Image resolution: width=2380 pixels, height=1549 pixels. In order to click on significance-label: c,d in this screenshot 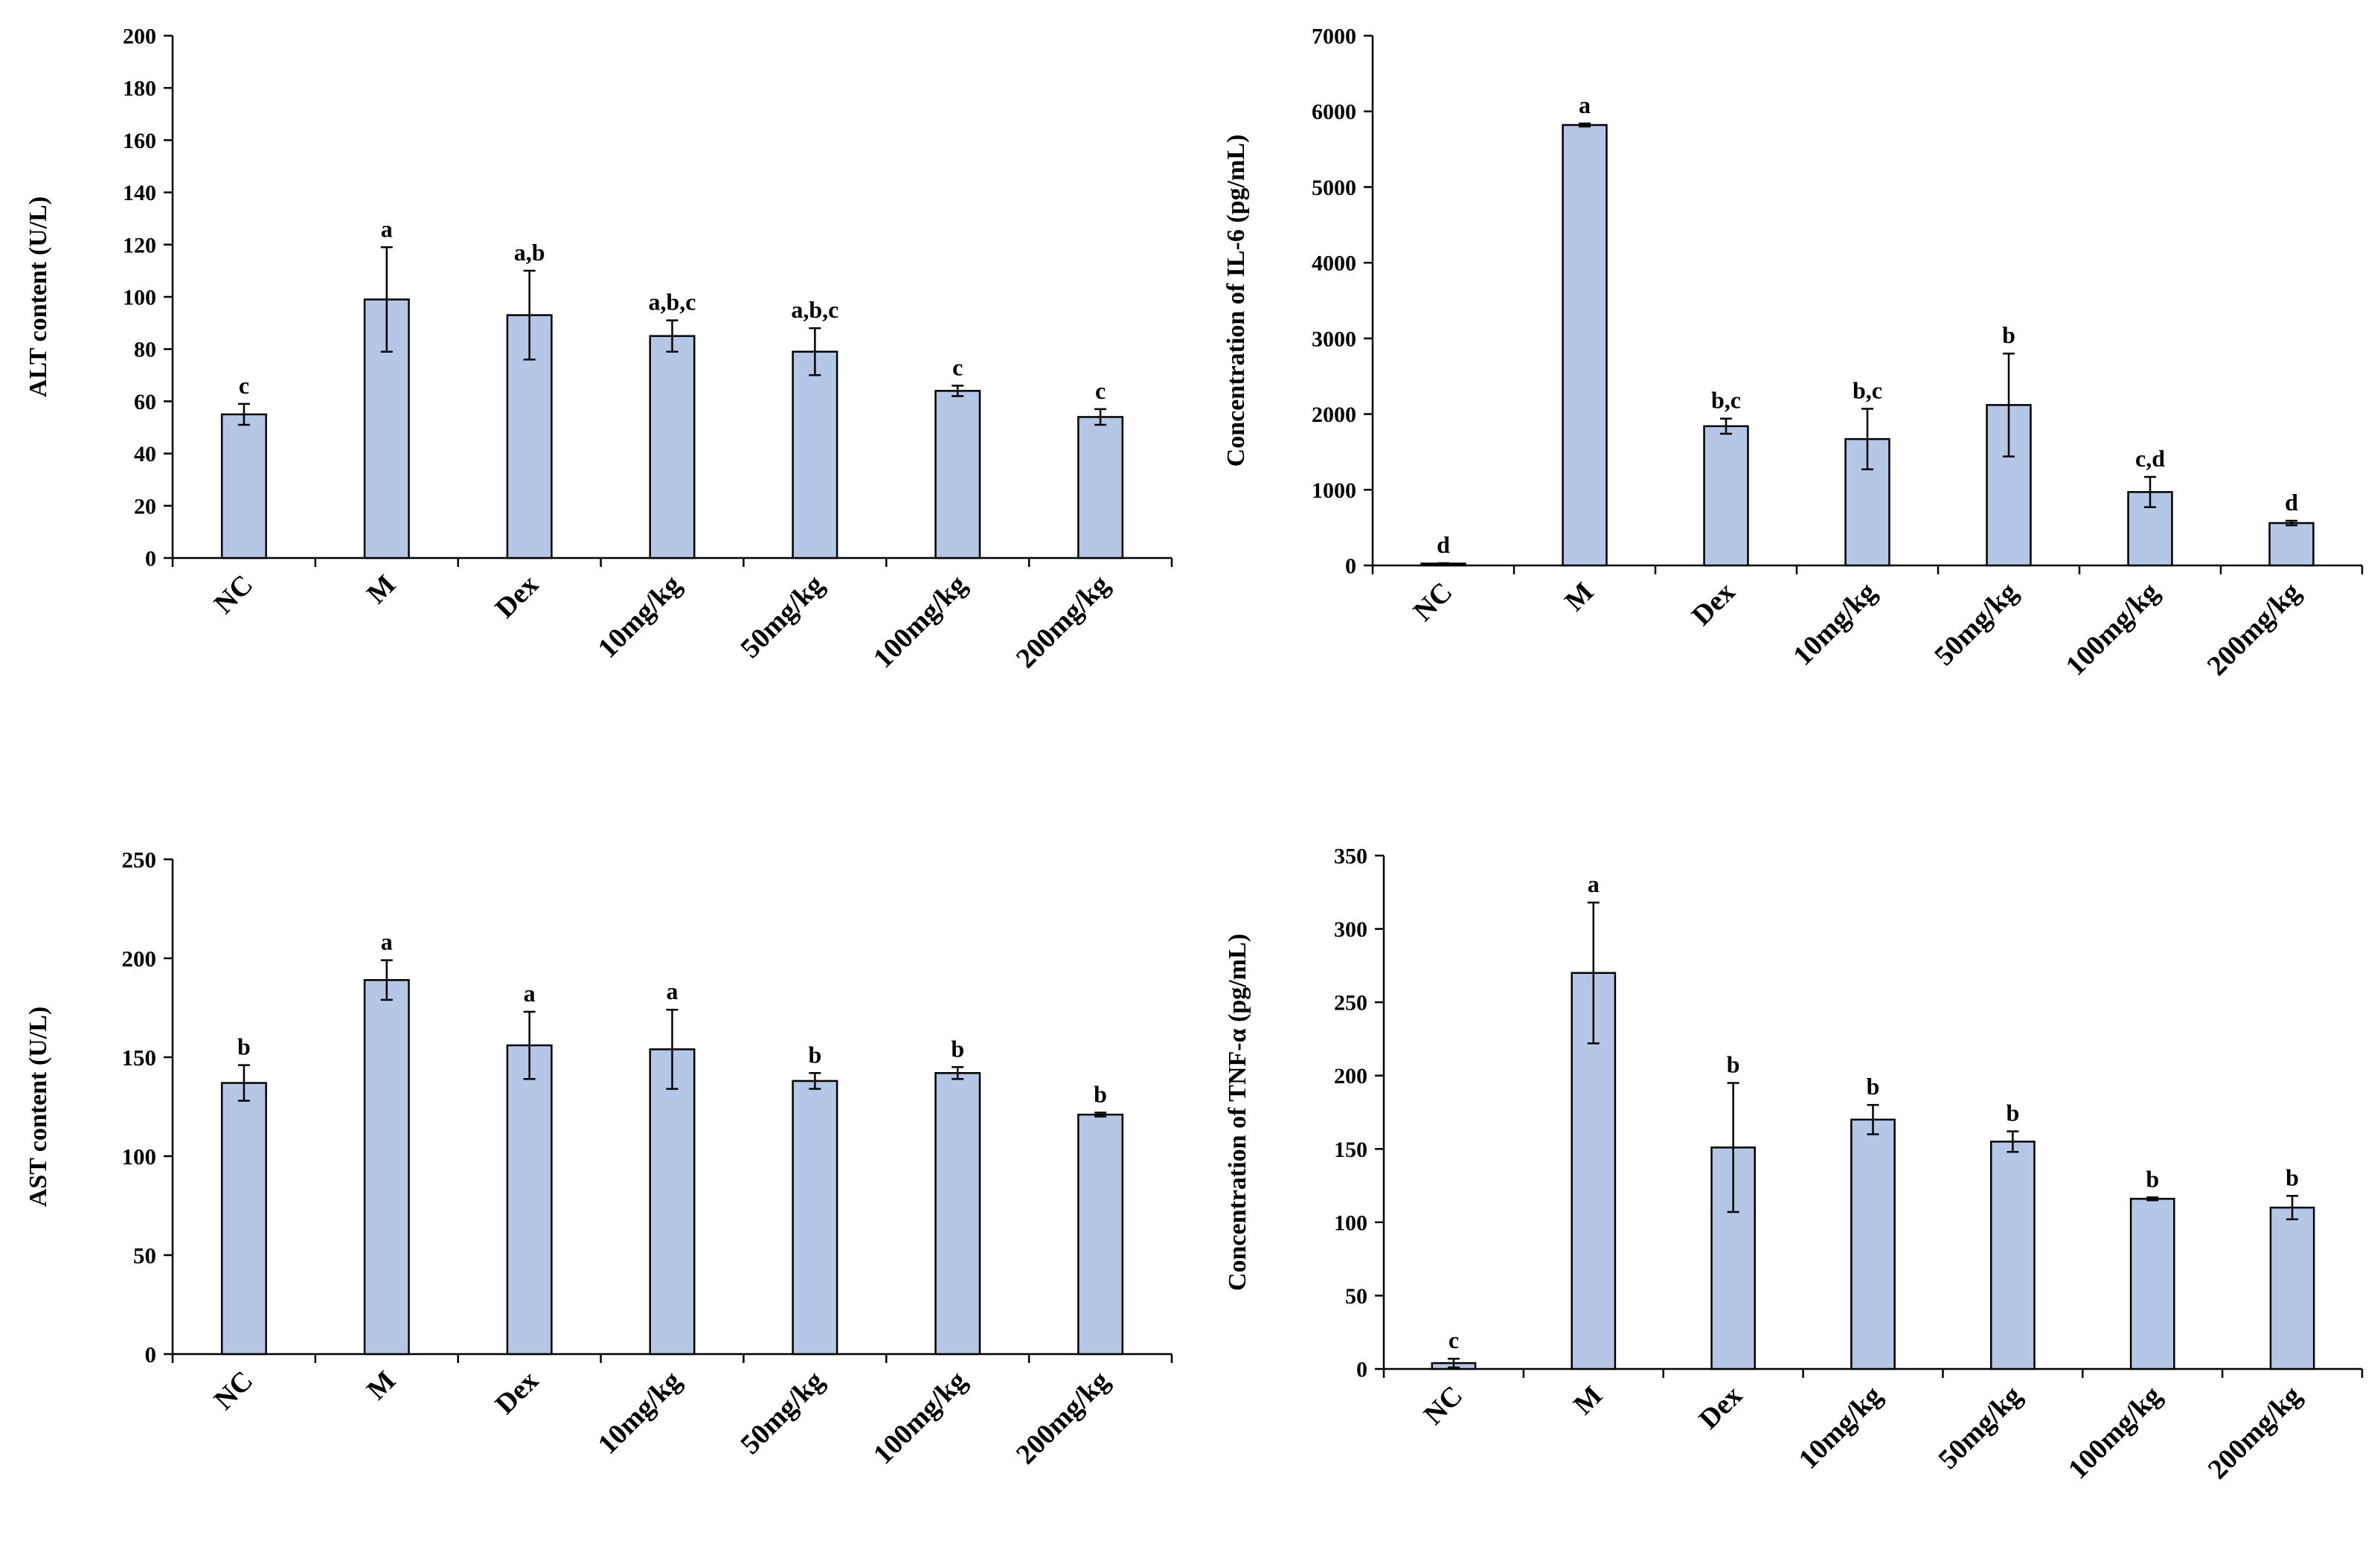, I will do `click(2150, 459)`.